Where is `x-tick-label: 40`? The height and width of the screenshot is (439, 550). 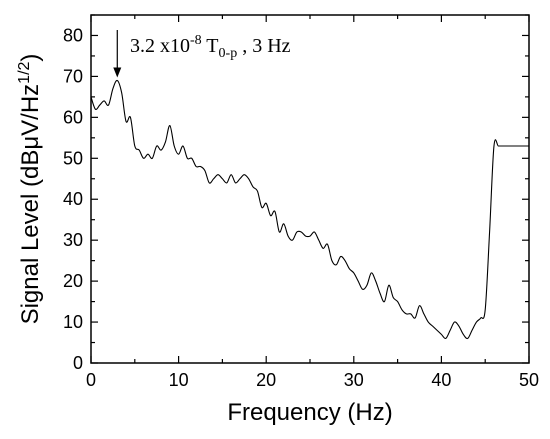 x-tick-label: 40 is located at coordinates (441, 380).